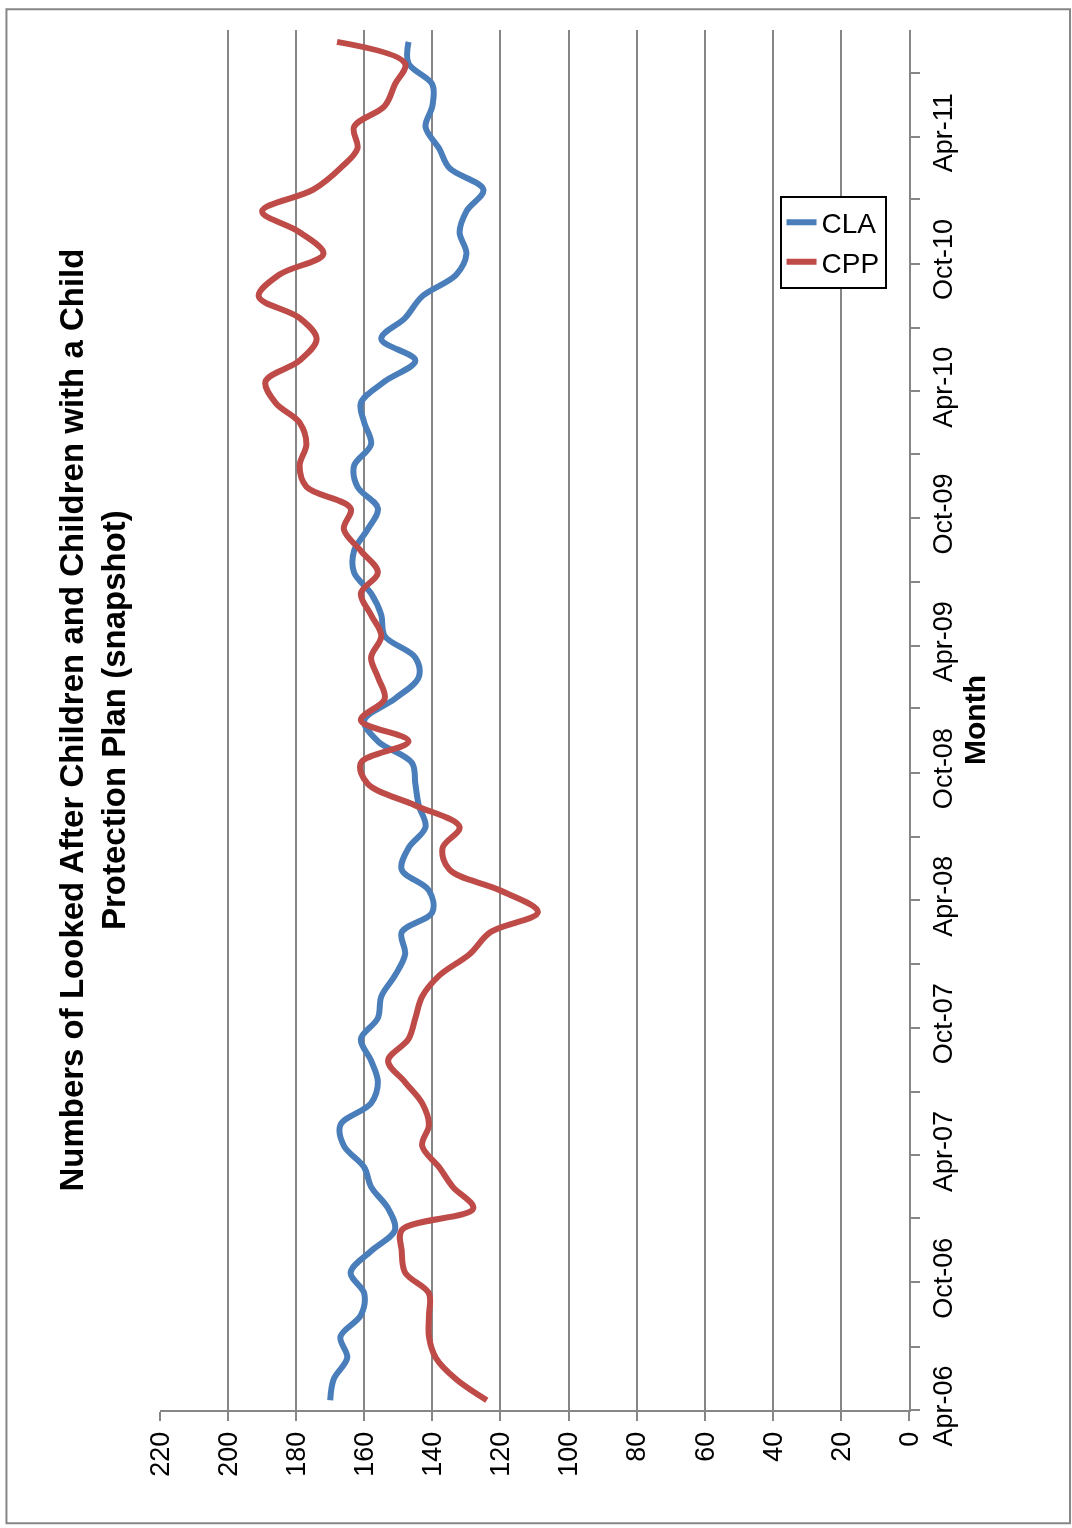 This screenshot has width=1072, height=1528. What do you see at coordinates (943, 1024) in the screenshot?
I see `y-tick-label: Oct-07` at bounding box center [943, 1024].